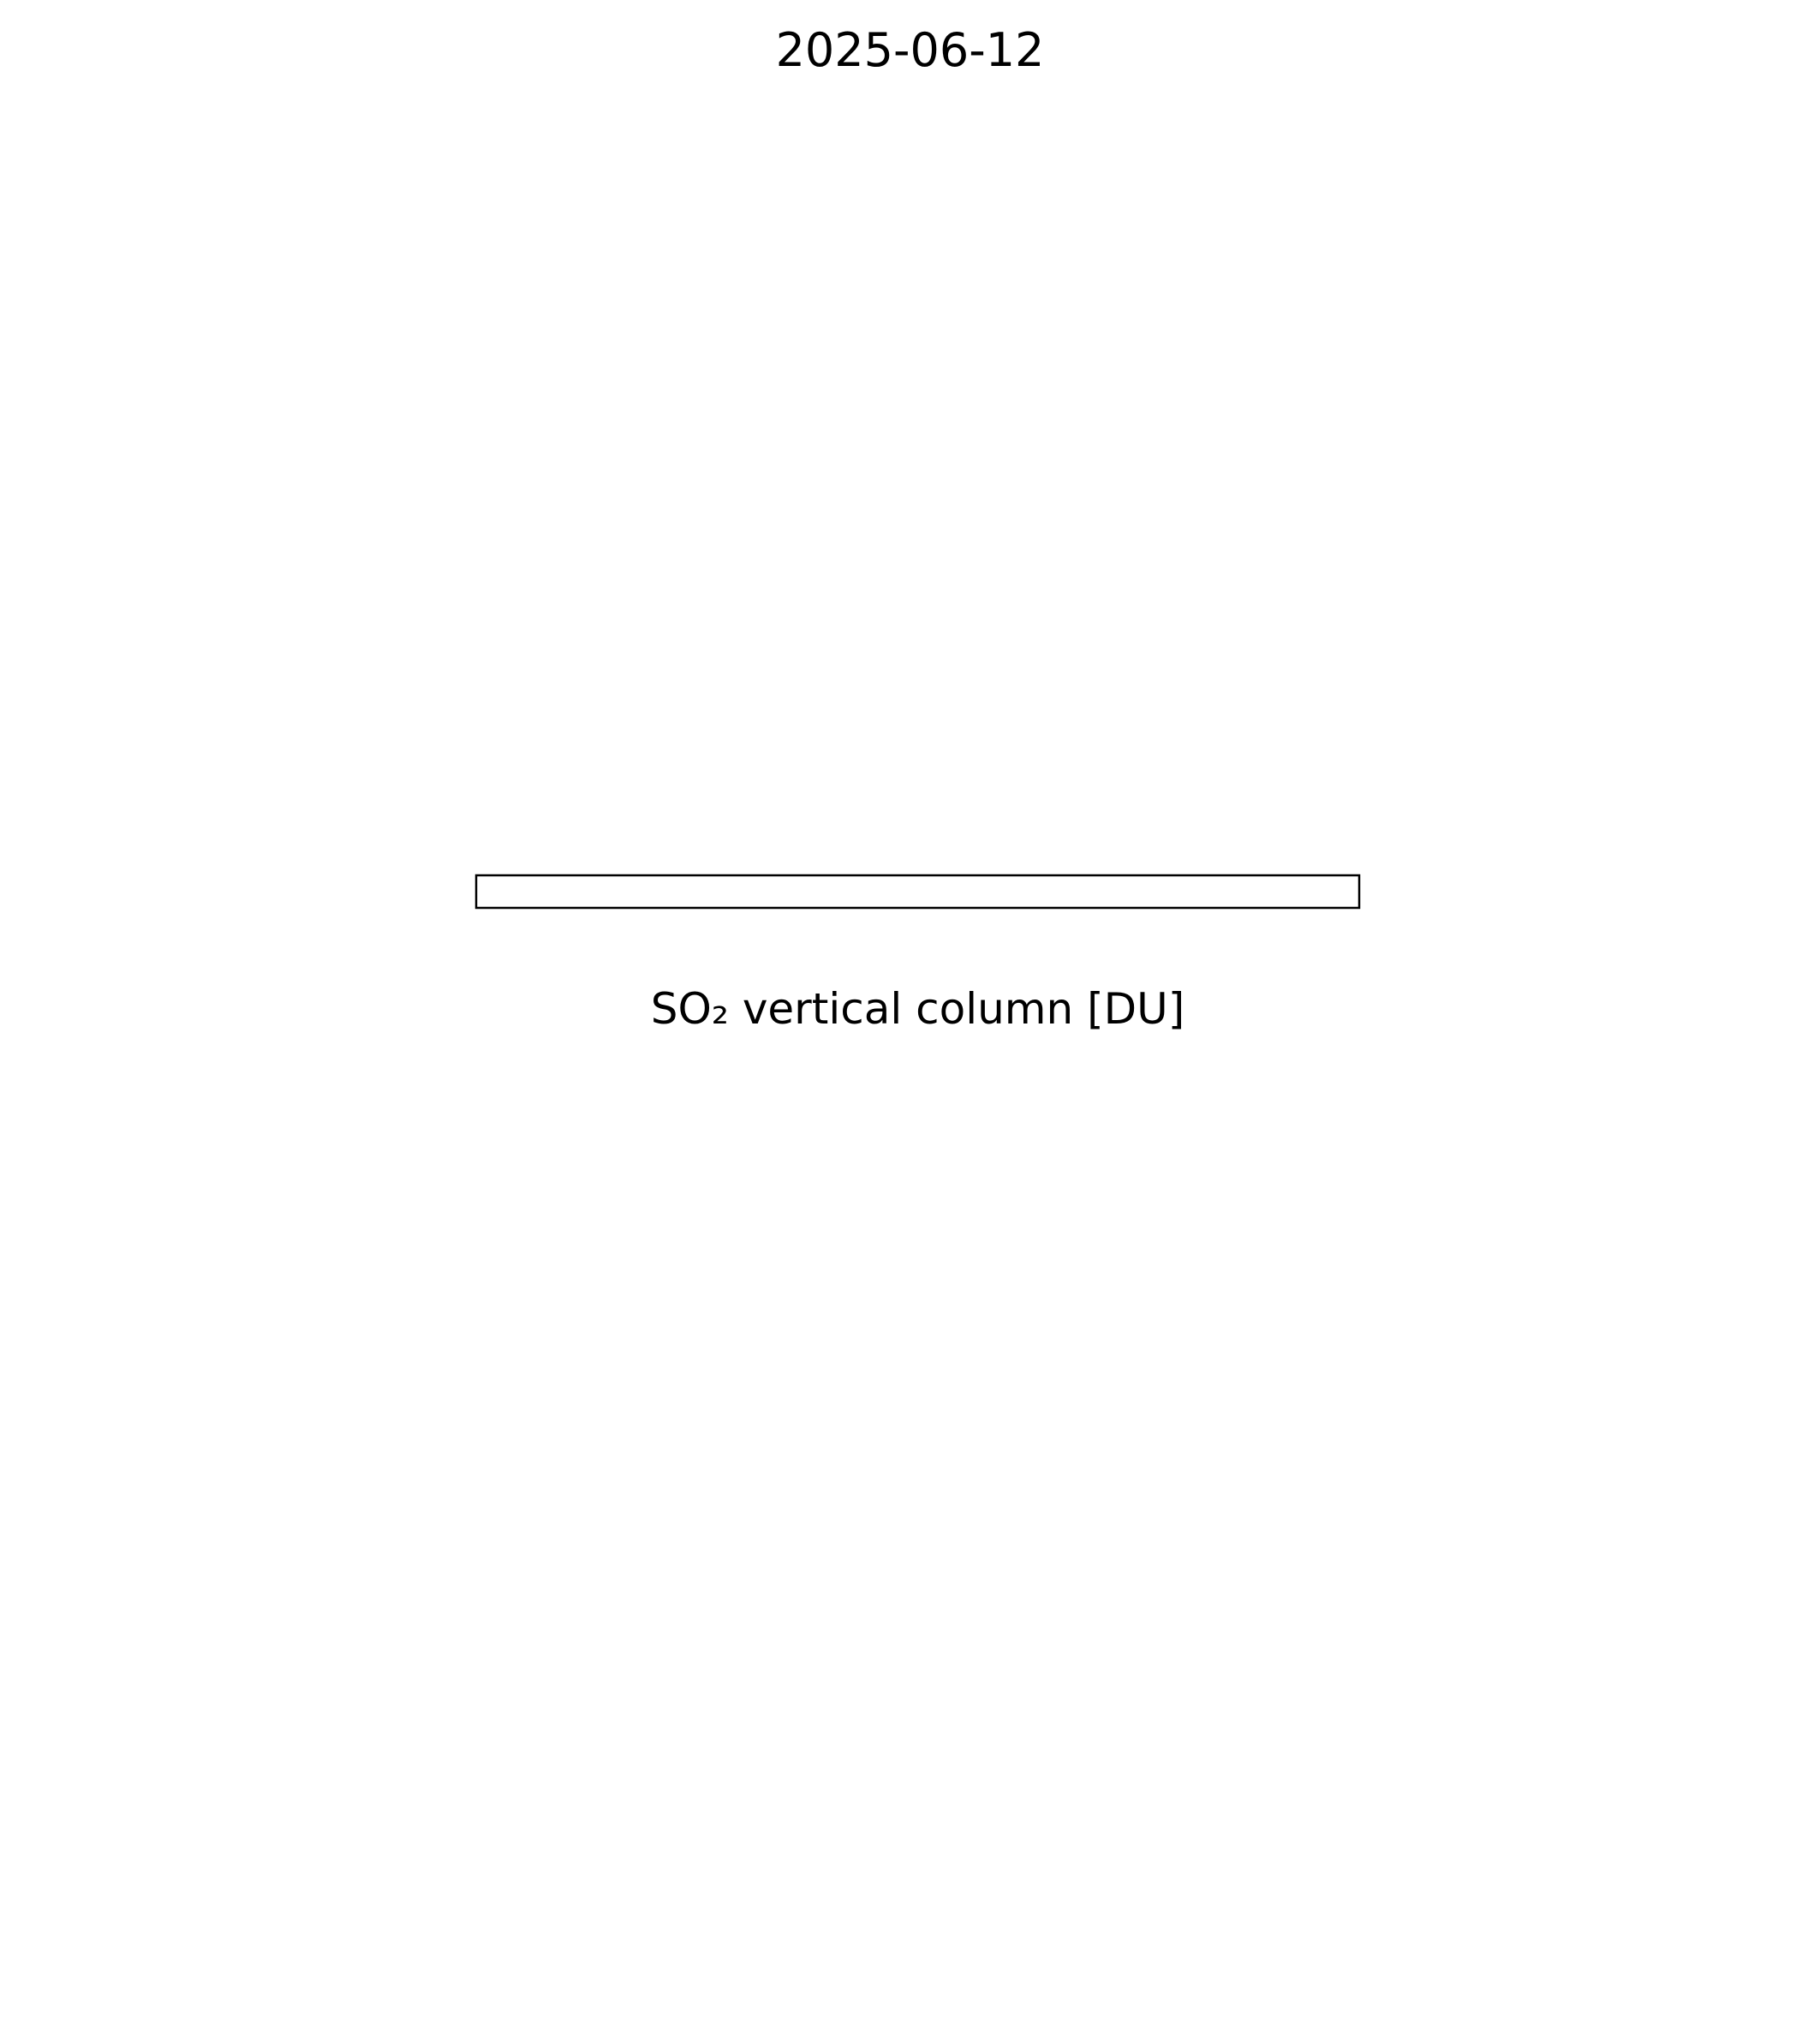 The height and width of the screenshot is (2023, 1820). I want to click on colorbar-gradient-bar, so click(918, 892).